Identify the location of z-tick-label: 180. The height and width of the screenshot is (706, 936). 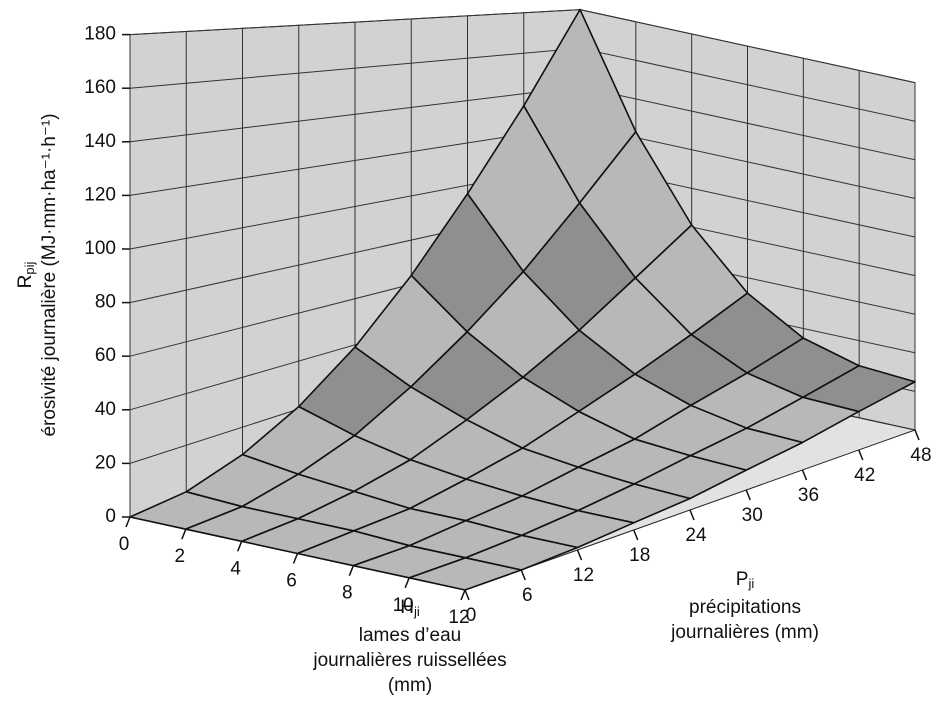
(100, 34).